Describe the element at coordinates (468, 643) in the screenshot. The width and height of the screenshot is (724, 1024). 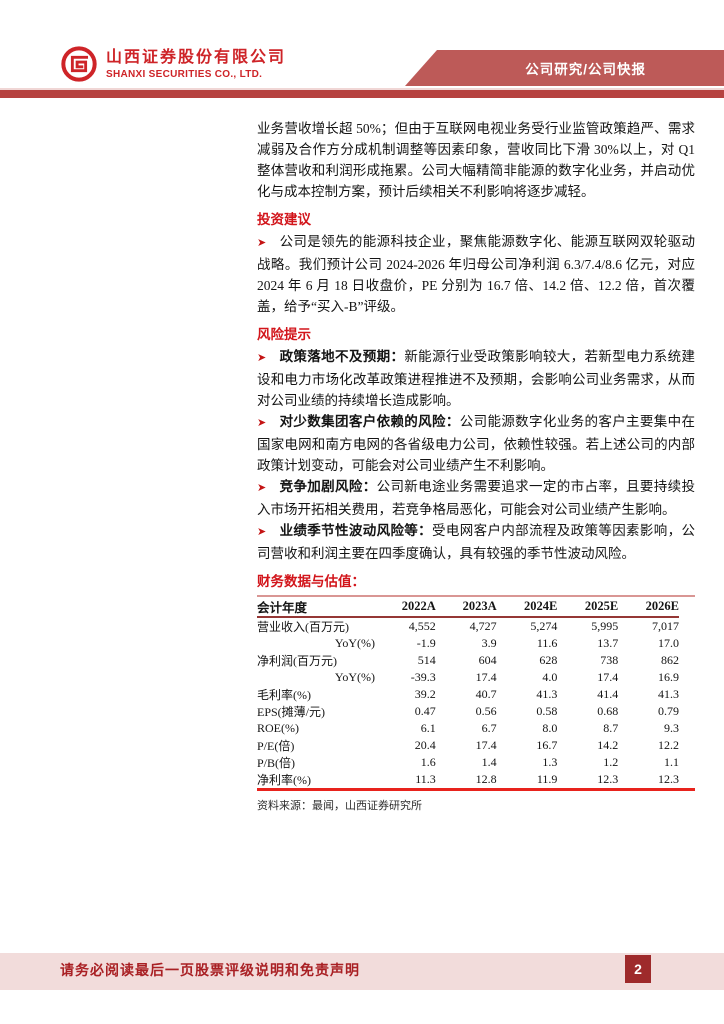
I see `table-row: YoY(%) -1.9 3.9 11.6 13.7 17.0` at that location.